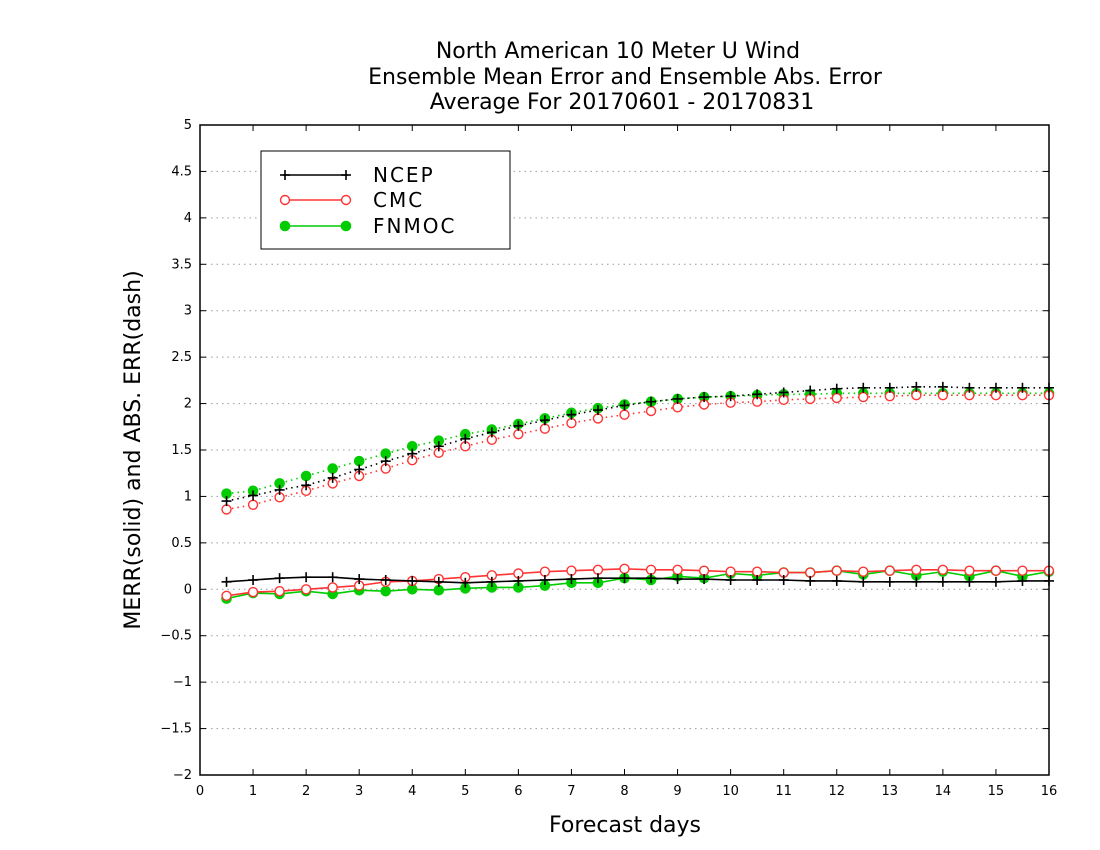 This screenshot has width=1100, height=850. I want to click on y-tick-label: −1.5, so click(176, 729).